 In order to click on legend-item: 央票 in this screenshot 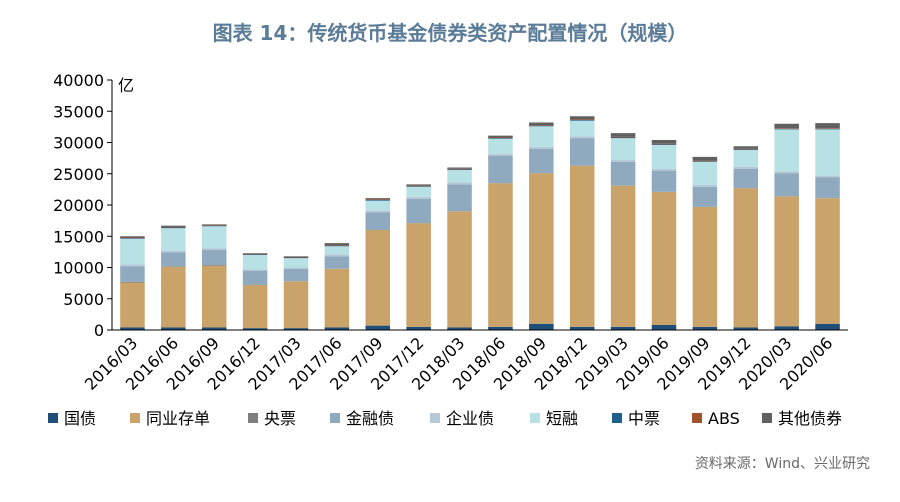, I will do `click(272, 418)`.